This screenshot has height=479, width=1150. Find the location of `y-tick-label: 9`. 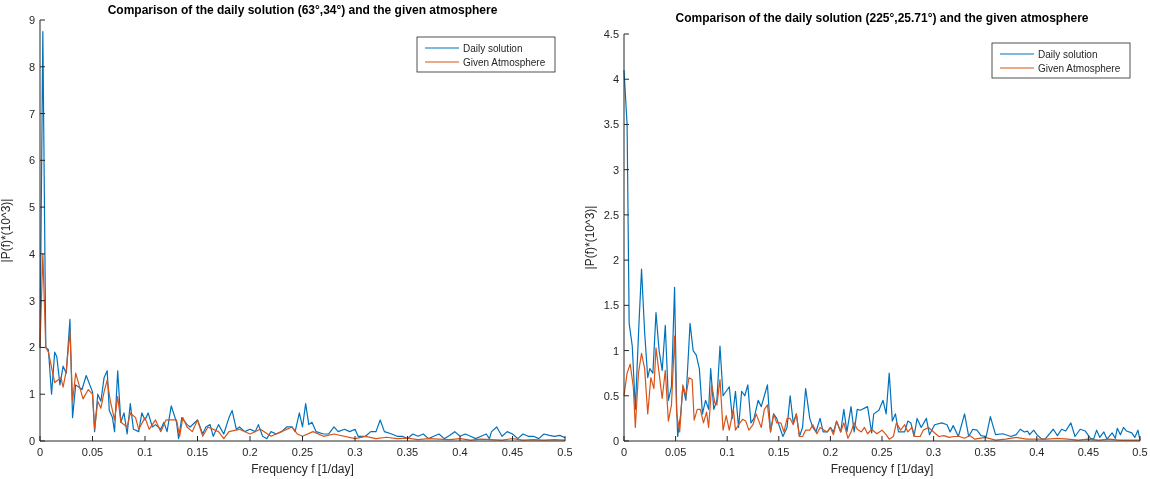

y-tick-label: 9 is located at coordinates (31, 20).